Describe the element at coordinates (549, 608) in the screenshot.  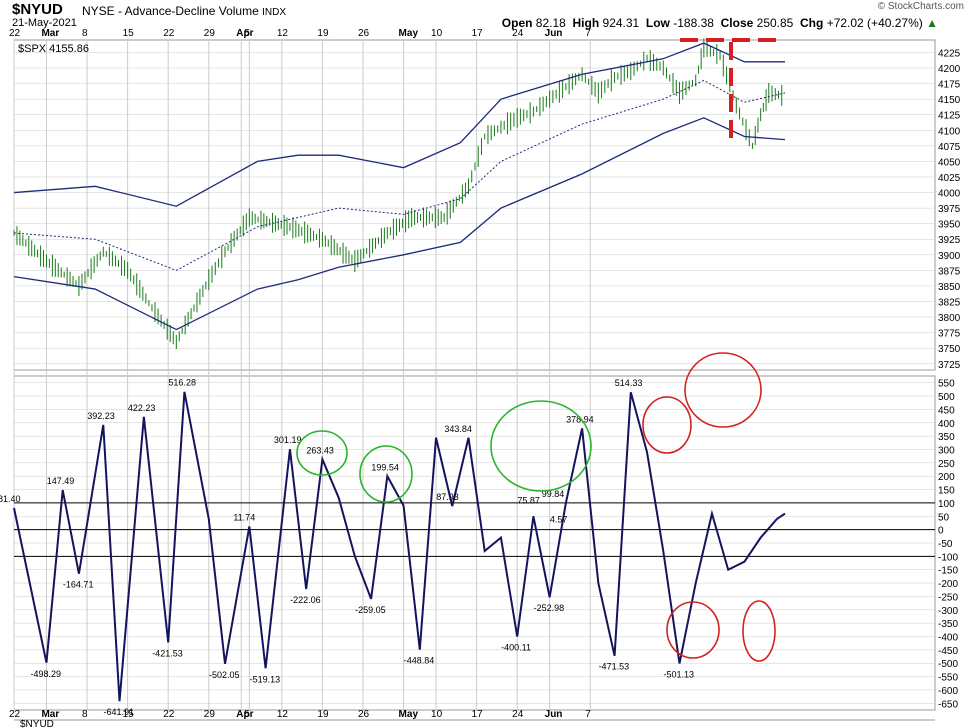
I see `value-annotation: -252.98` at that location.